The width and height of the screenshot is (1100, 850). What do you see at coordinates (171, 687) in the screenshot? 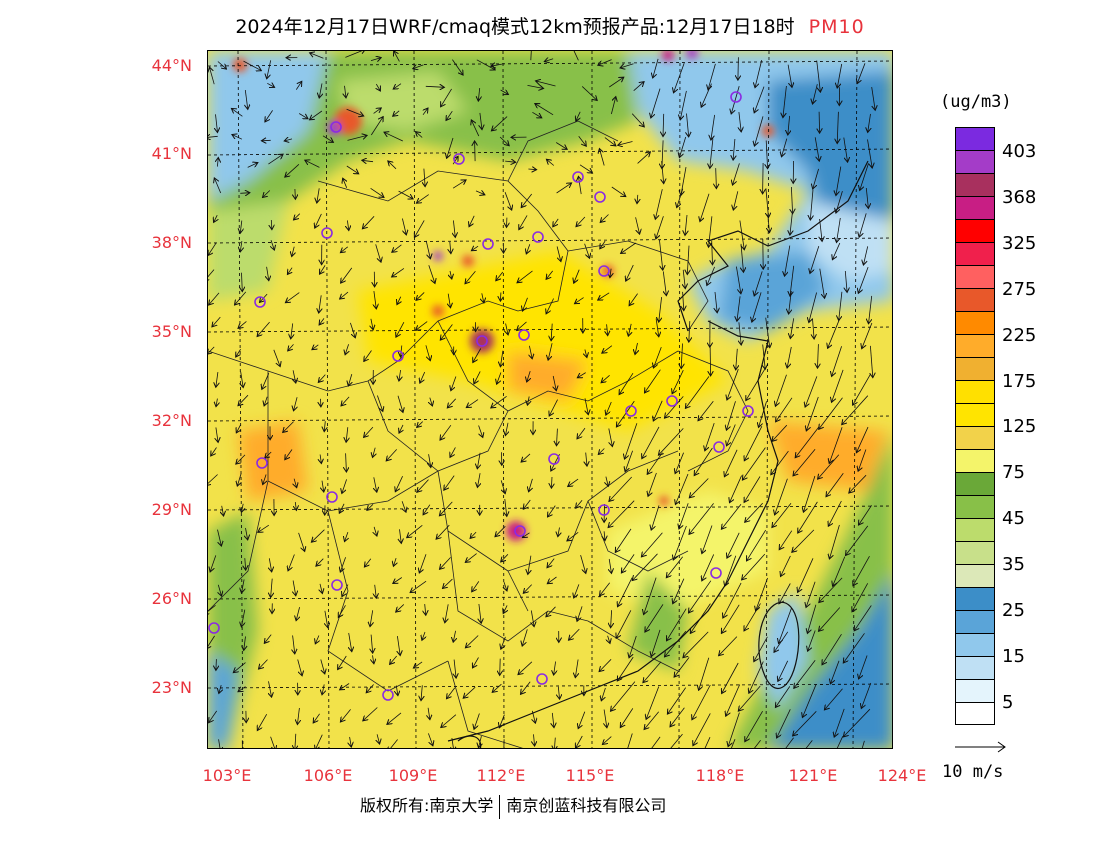
I see `lat-label: 23°N` at bounding box center [171, 687].